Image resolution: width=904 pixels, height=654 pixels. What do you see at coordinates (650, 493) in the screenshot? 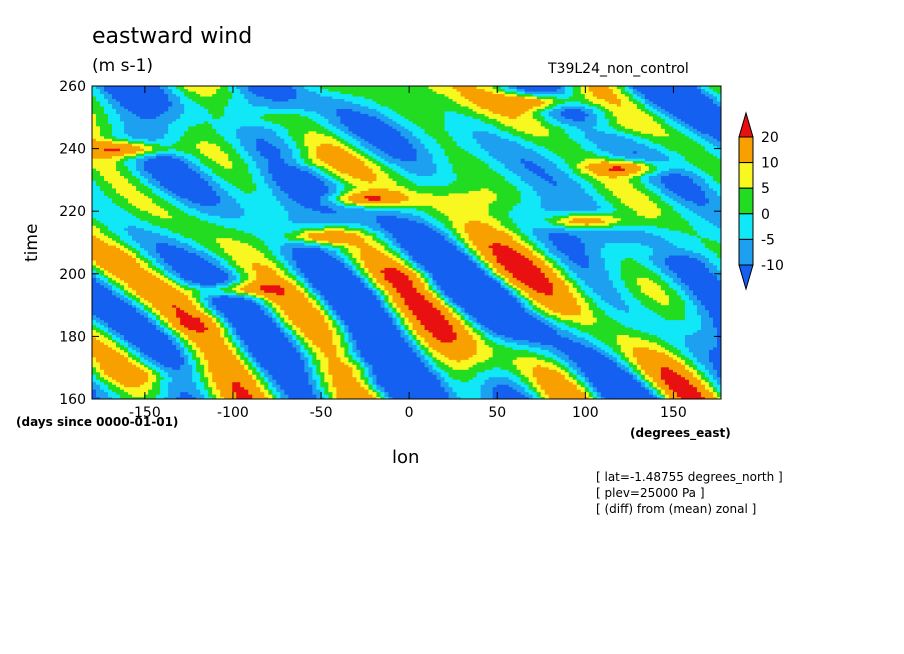
I see `note-plev: [ plev=25000 Pa ]` at bounding box center [650, 493].